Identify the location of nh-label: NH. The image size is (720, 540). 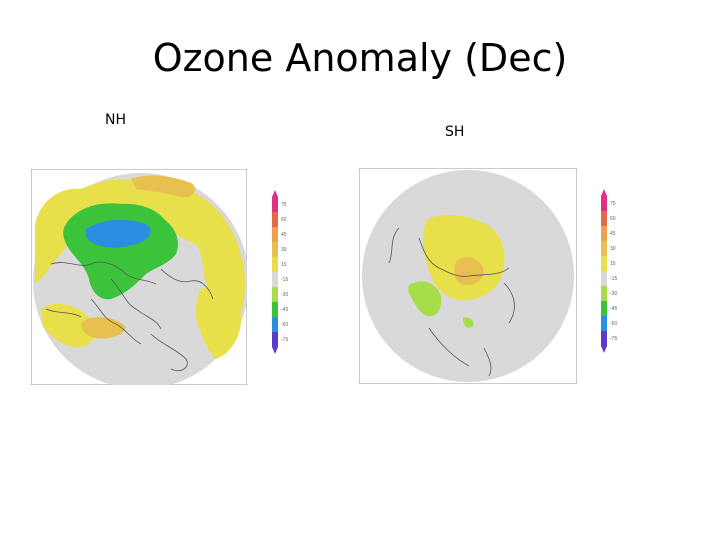
(115, 120).